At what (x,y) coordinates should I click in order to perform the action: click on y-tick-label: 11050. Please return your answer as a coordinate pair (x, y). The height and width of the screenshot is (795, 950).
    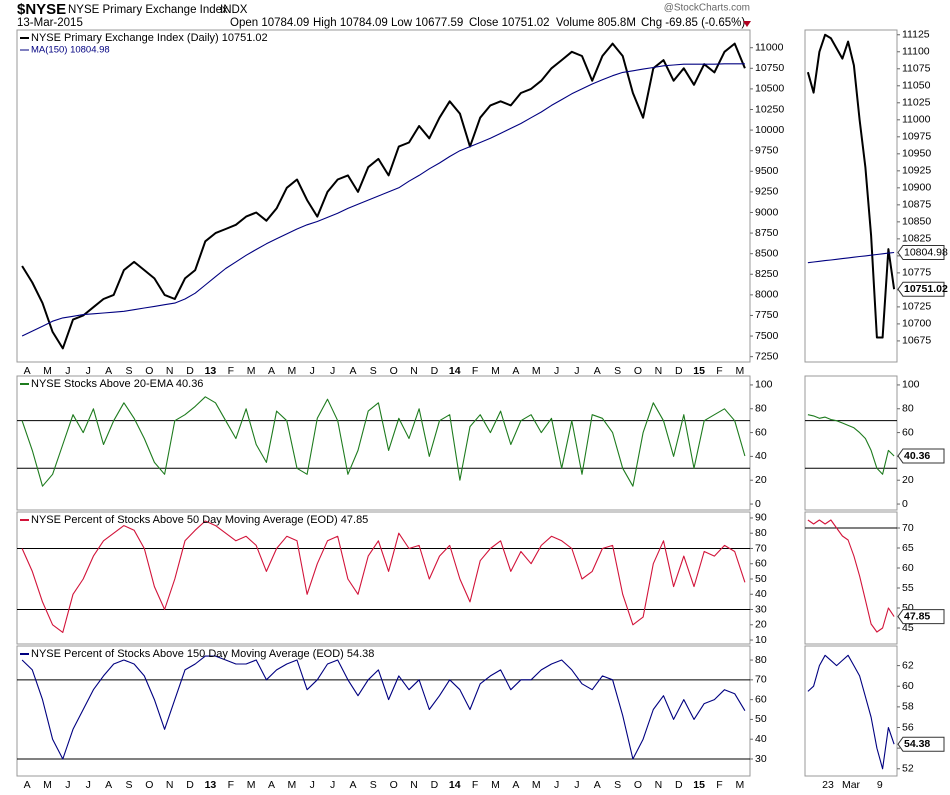
    Looking at the image, I should click on (916, 86).